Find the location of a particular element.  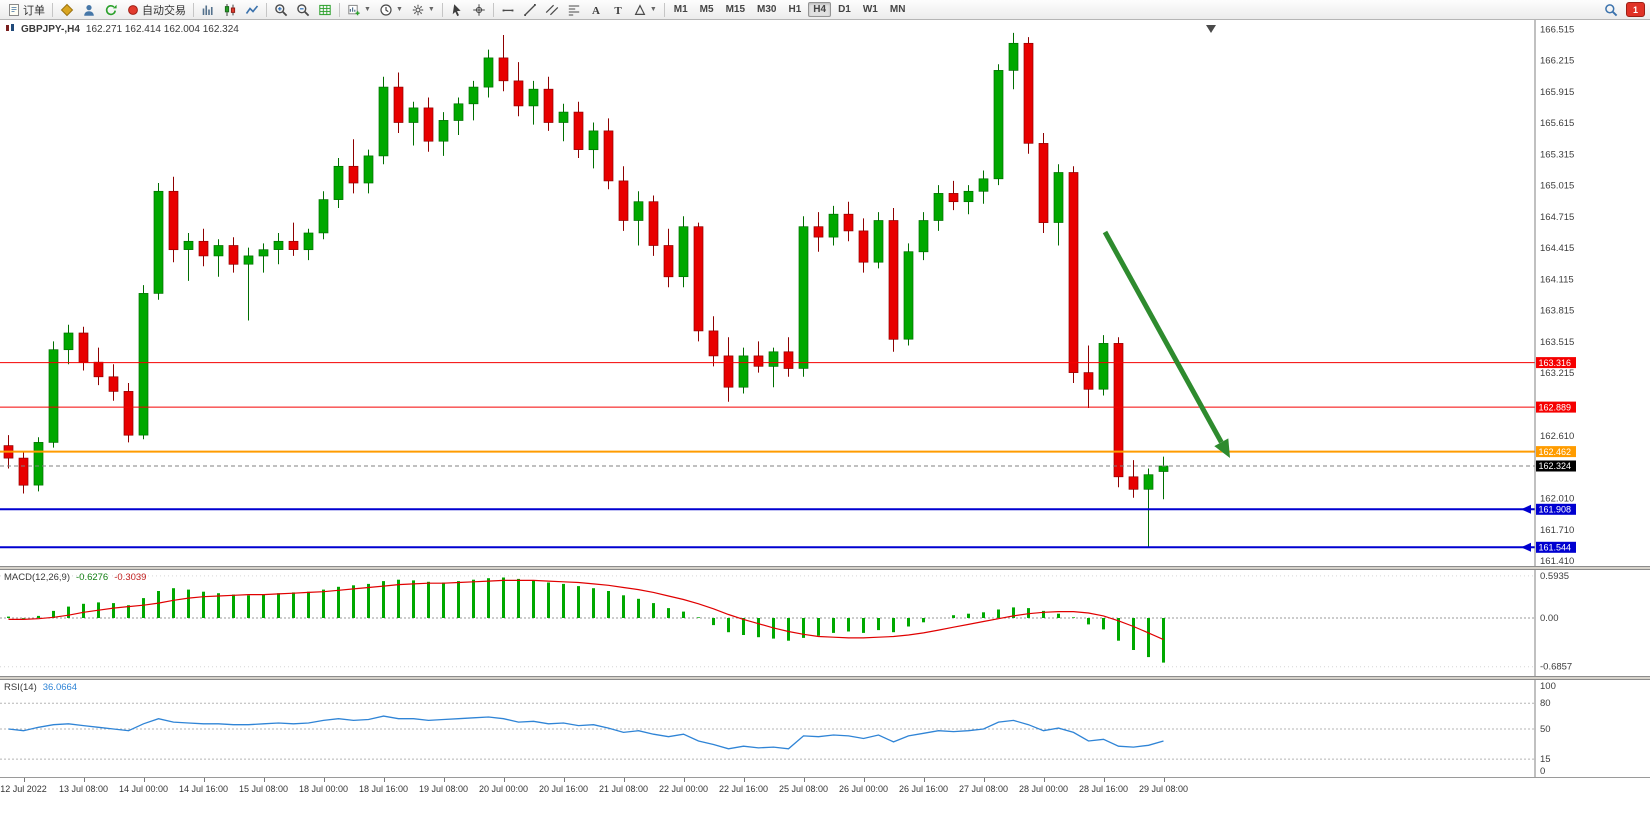

time-label: 28 Jul 16:00 is located at coordinates (1103, 789).